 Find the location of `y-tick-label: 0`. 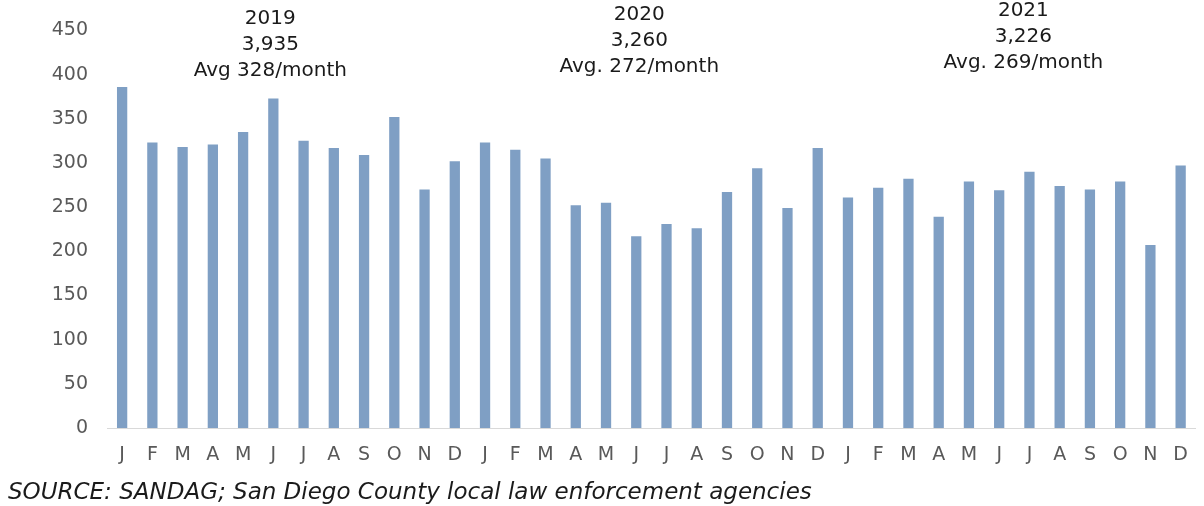

y-tick-label: 0 is located at coordinates (81, 425).